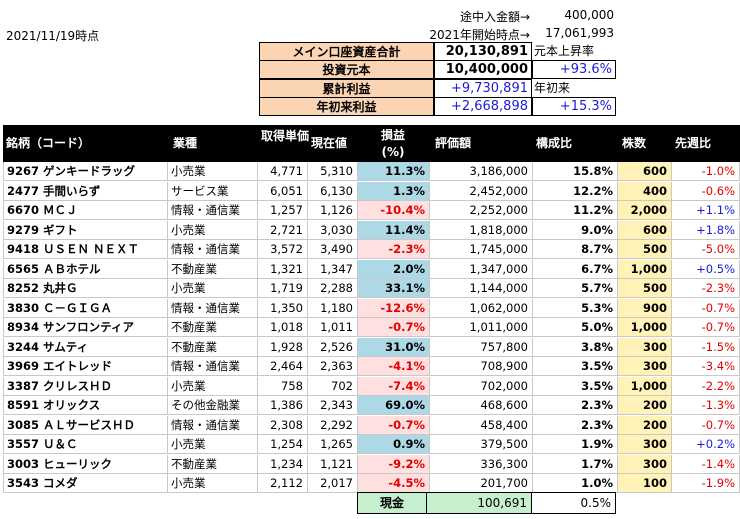  What do you see at coordinates (706, 464) in the screenshot?
I see `cell-week: -1.4%` at bounding box center [706, 464].